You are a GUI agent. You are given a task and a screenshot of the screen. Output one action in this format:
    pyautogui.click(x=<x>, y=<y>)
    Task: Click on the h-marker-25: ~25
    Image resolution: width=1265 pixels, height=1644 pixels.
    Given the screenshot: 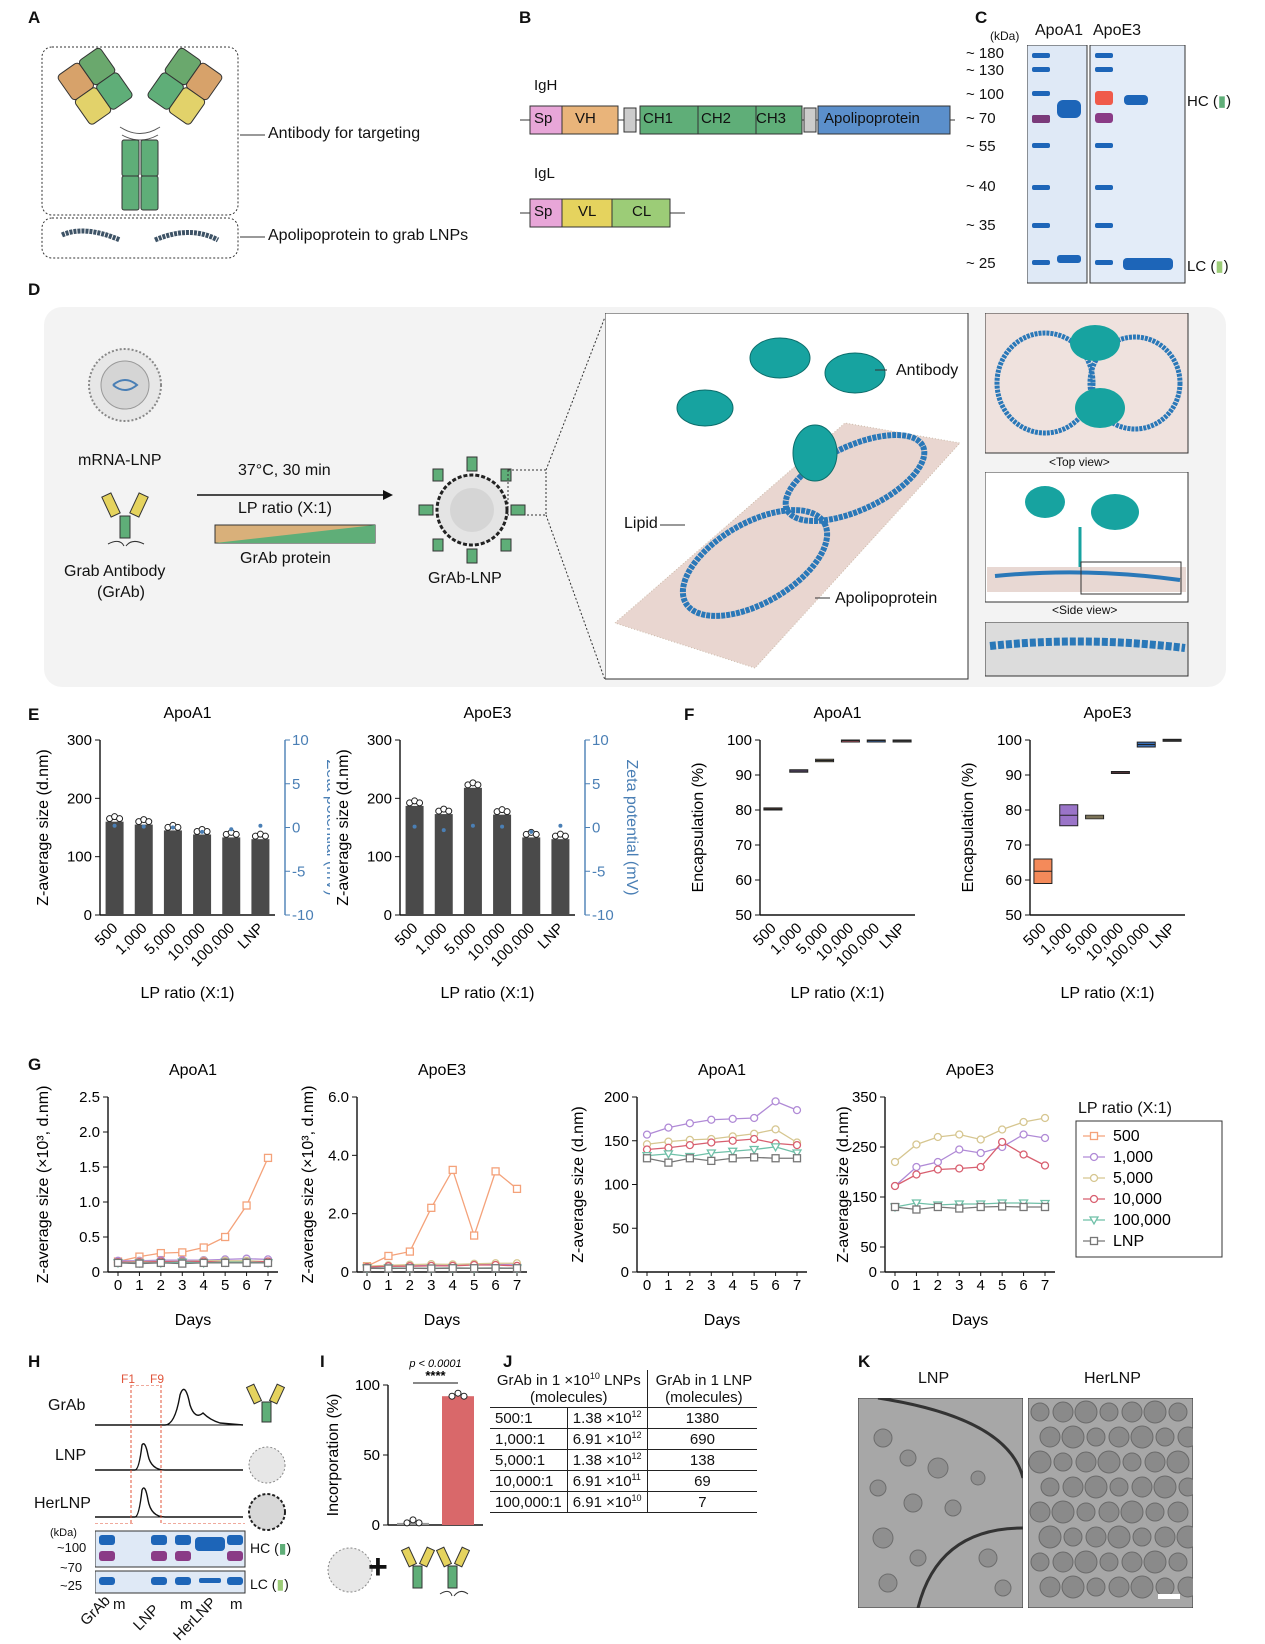 What is the action you would take?
    pyautogui.click(x=71, y=1585)
    